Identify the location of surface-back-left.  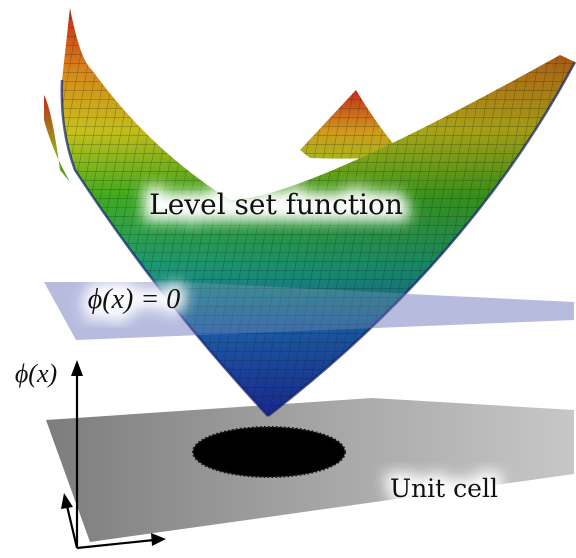
(57, 138).